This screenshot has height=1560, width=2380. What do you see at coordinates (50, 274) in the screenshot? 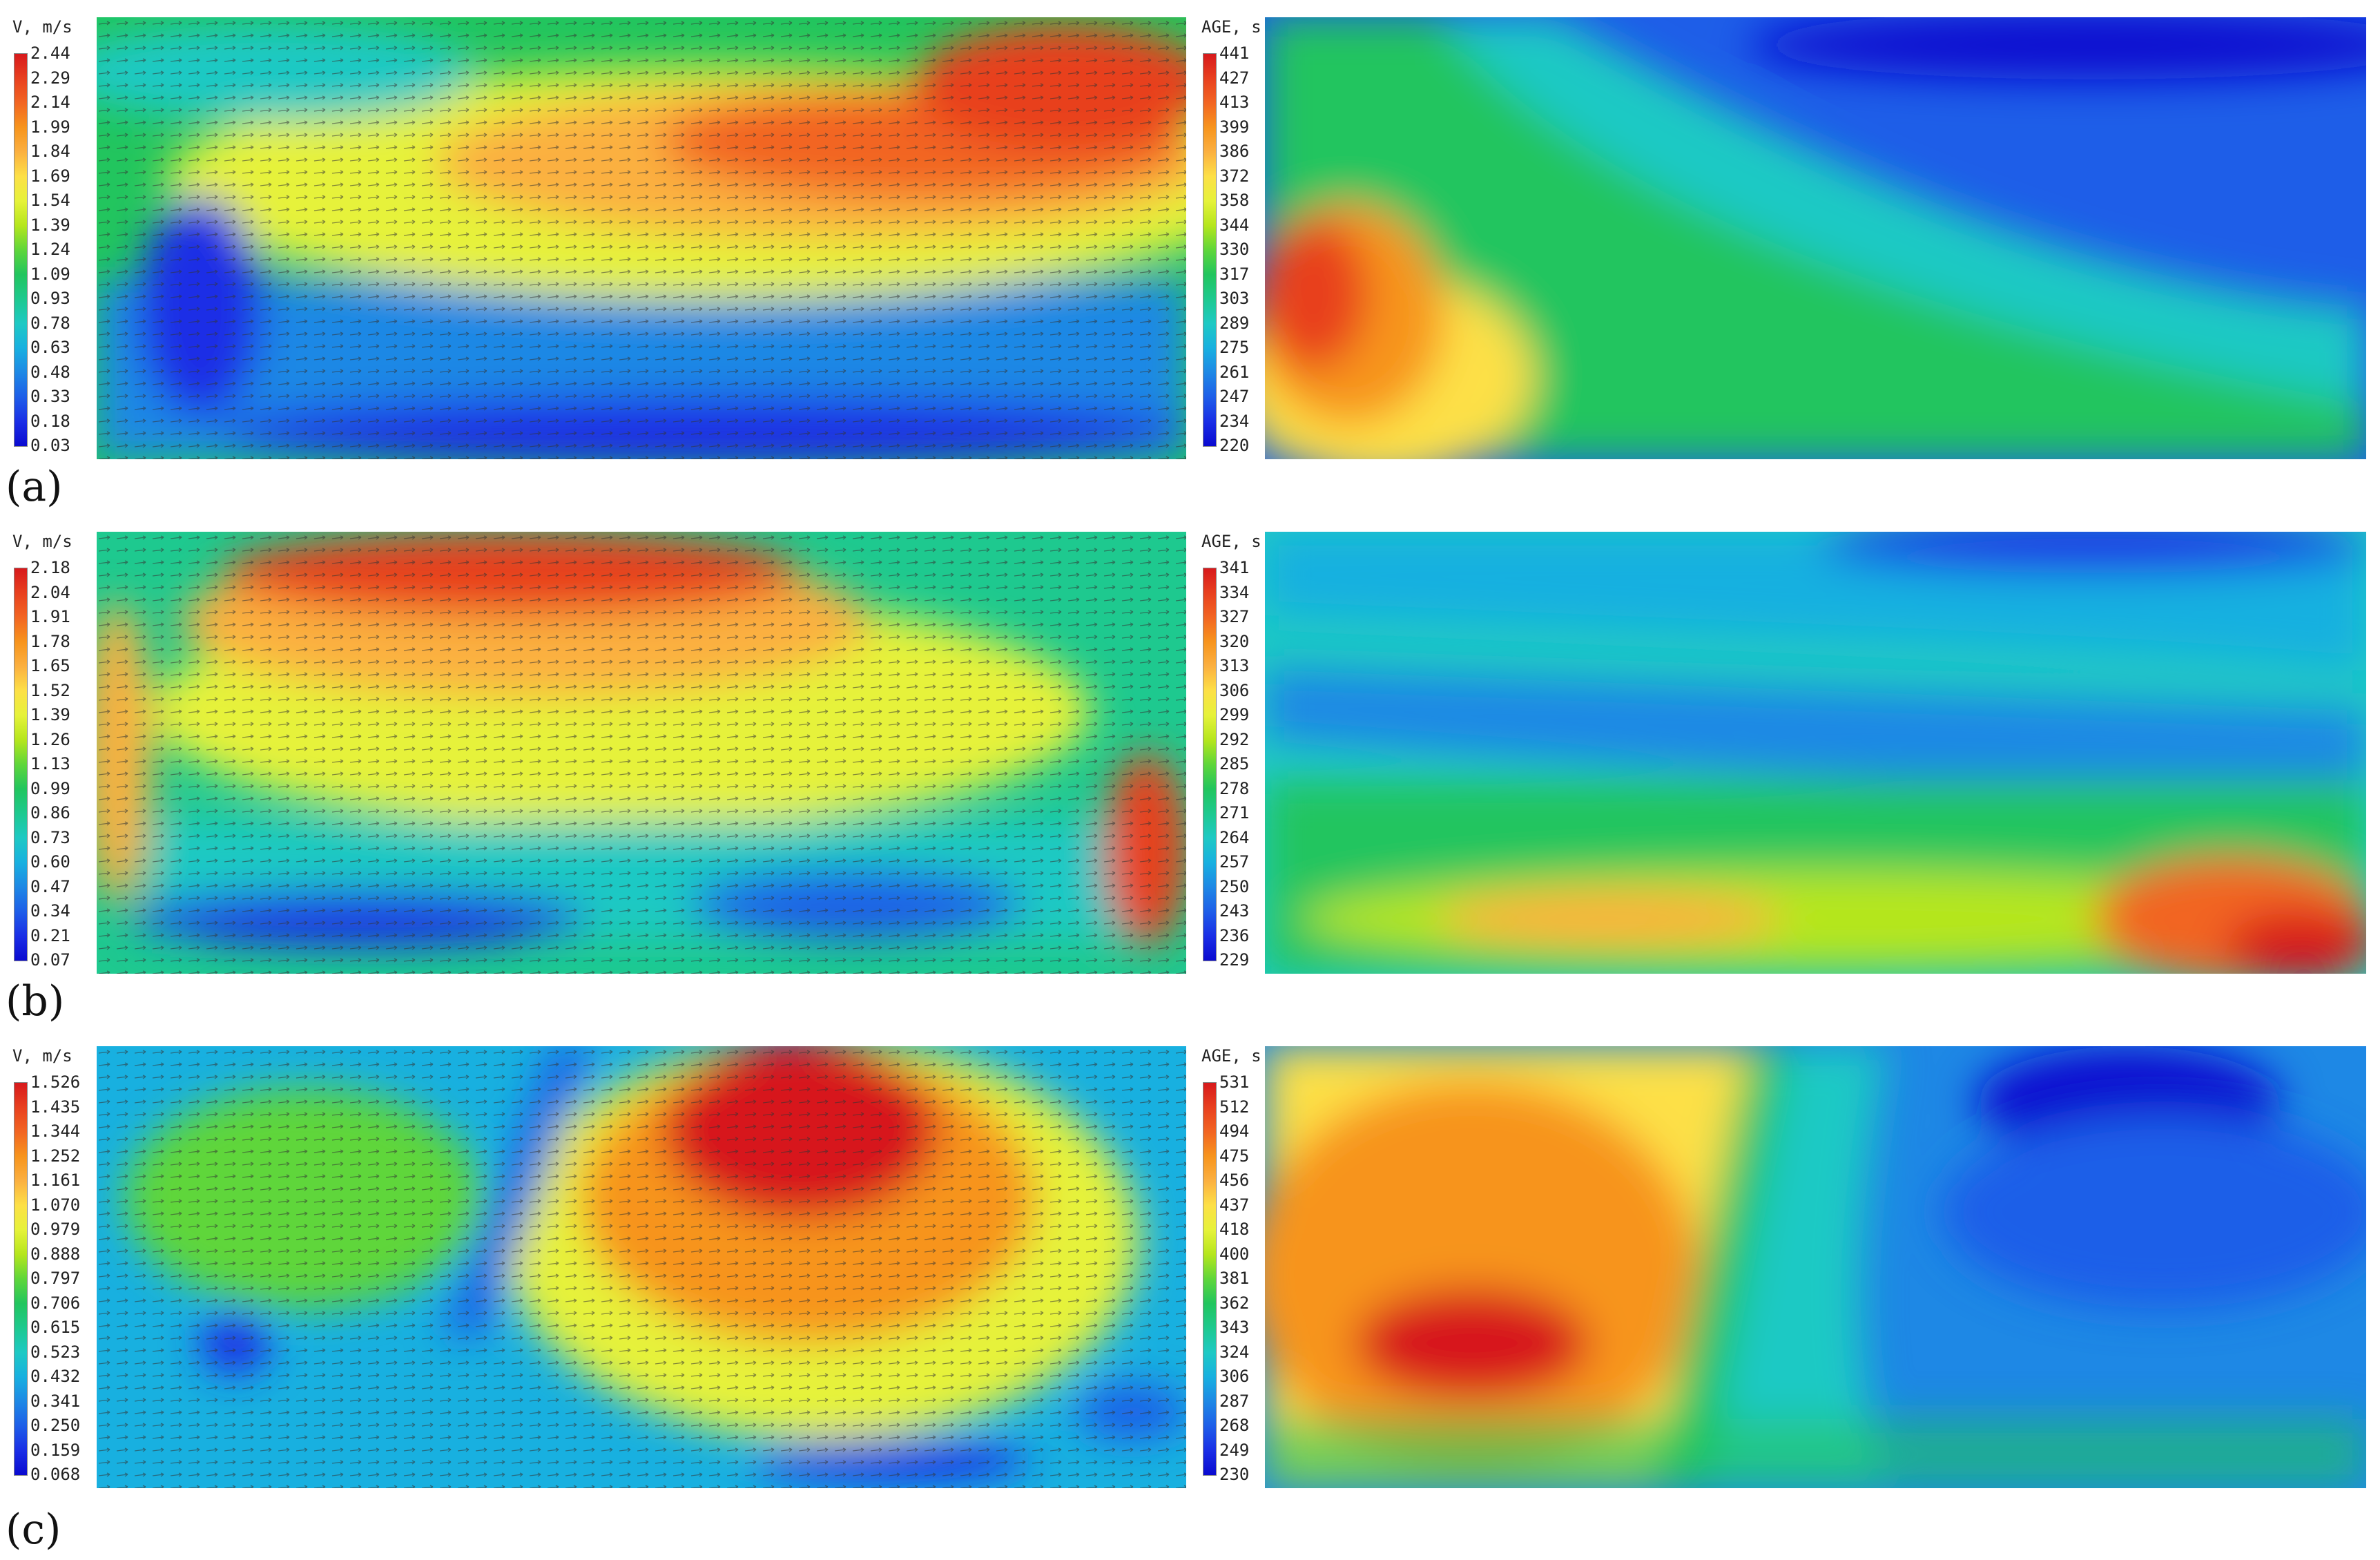
I see `tick-label: 1.09` at bounding box center [50, 274].